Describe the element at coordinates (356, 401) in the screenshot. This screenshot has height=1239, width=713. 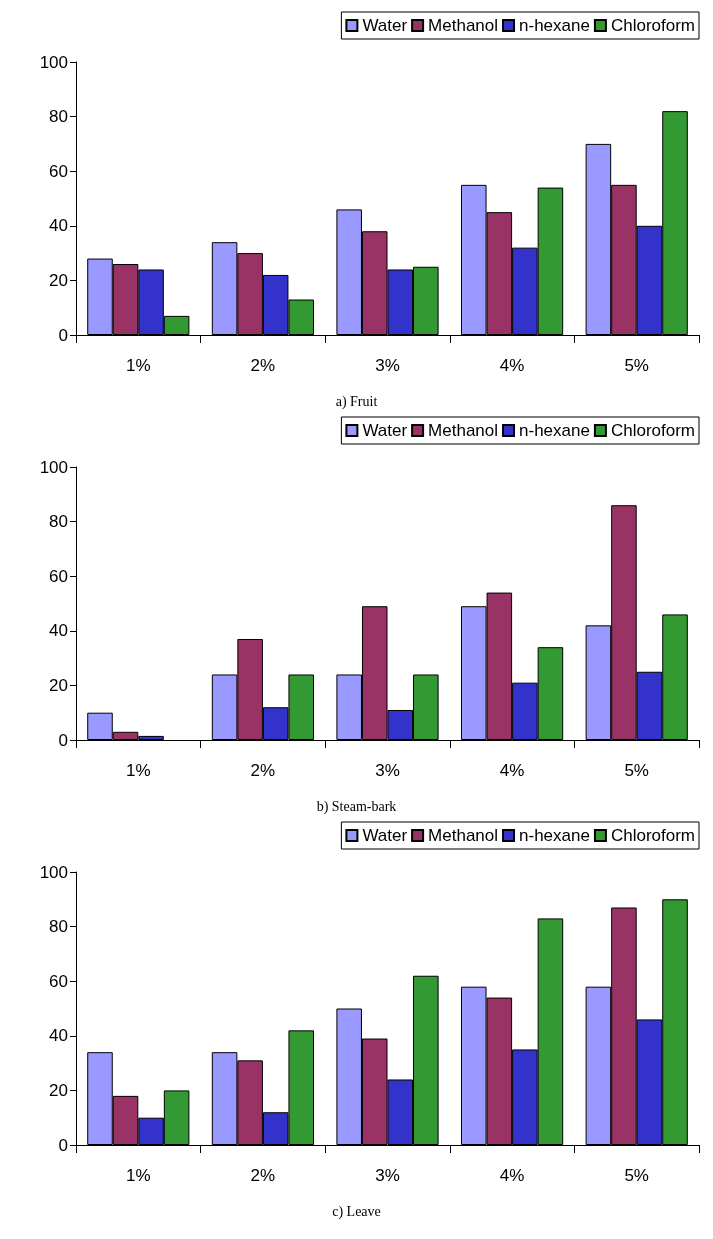
I see `text: a) Fruit` at that location.